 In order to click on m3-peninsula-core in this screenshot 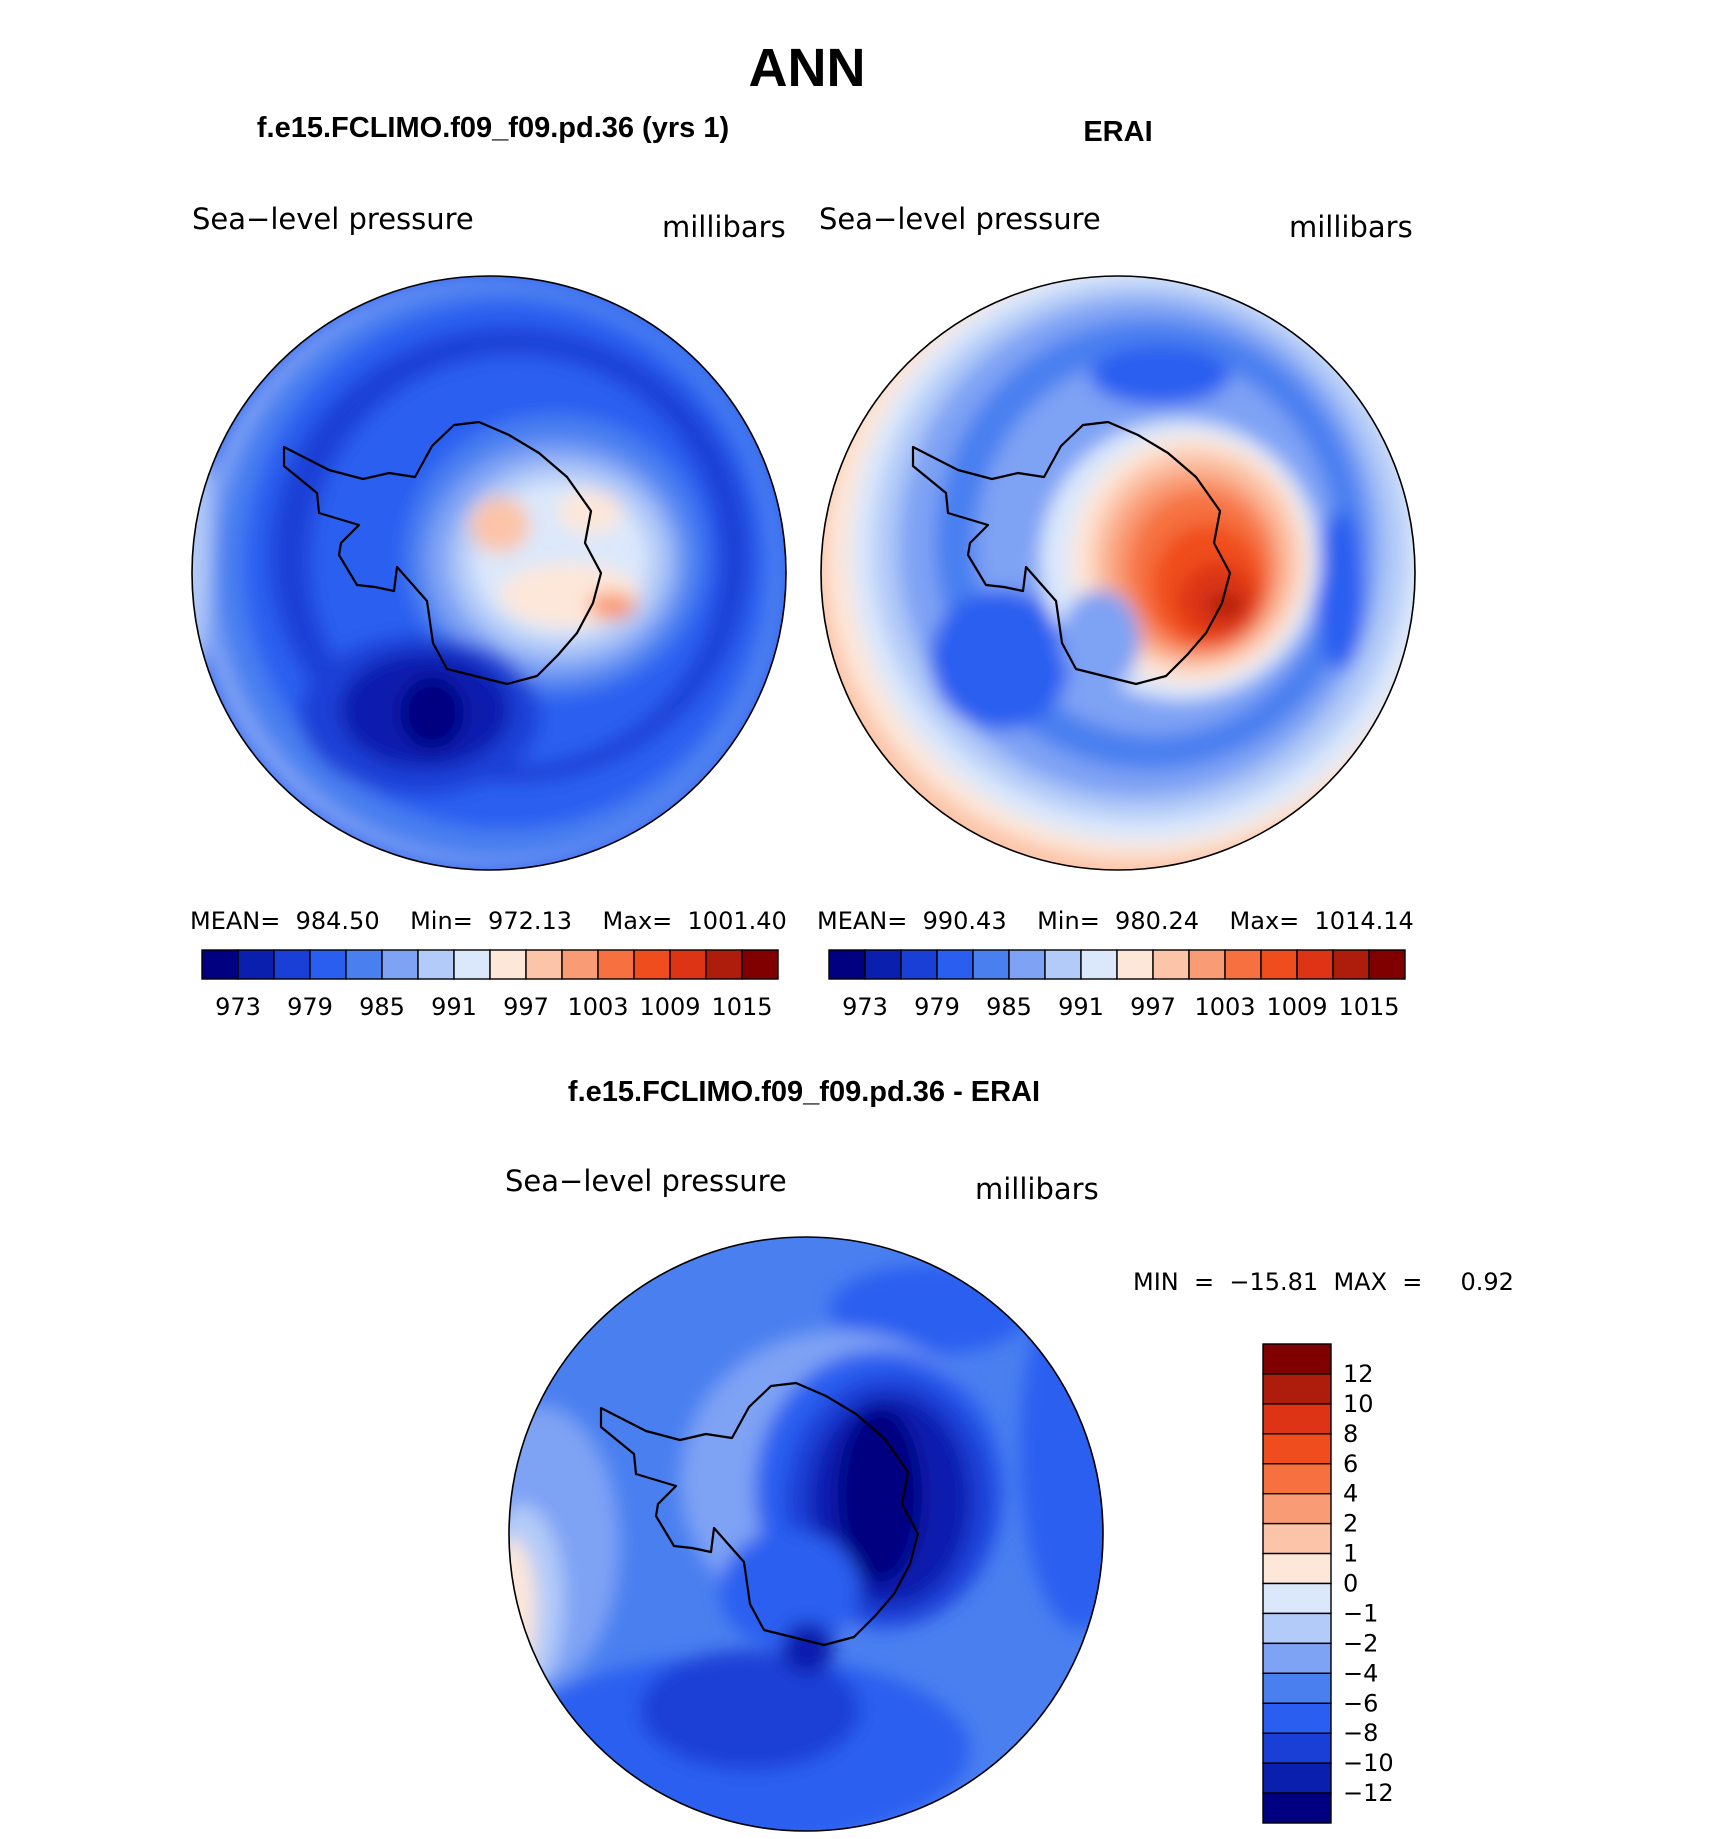, I will do `click(808, 1648)`.